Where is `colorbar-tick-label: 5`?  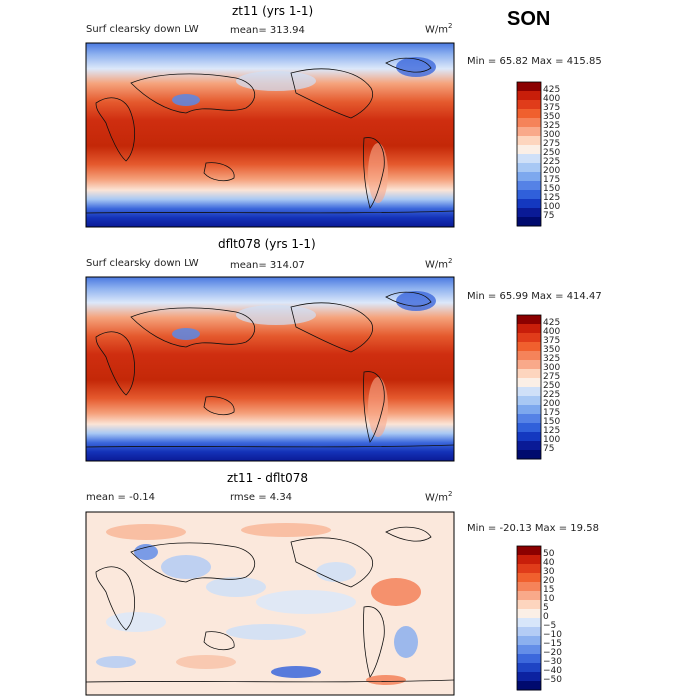
colorbar-tick-label: 5 is located at coordinates (546, 608).